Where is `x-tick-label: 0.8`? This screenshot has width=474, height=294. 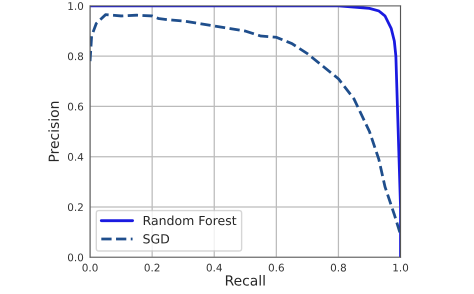
x-tick-label: 0.8 is located at coordinates (338, 268).